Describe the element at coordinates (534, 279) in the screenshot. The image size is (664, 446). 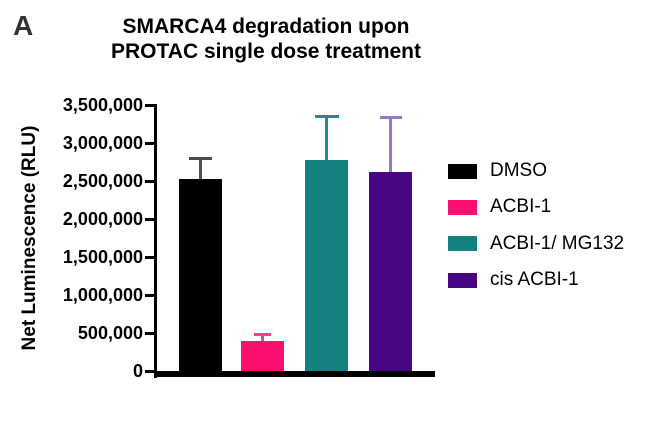
I see `legend-label-cis-acbi-1: cis ACBI-1` at that location.